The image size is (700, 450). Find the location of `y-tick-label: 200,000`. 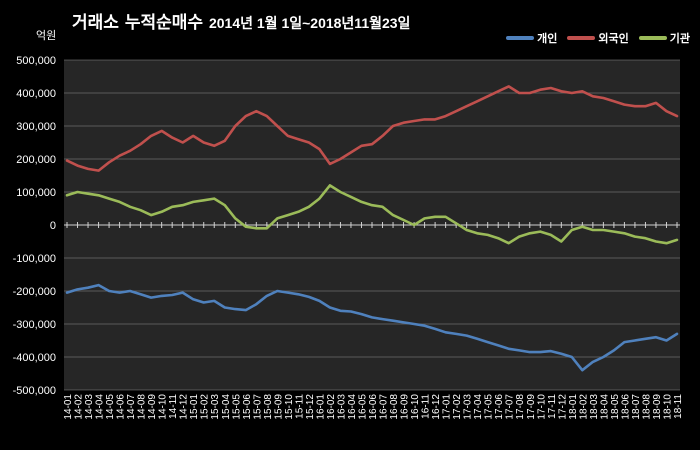

y-tick-label: 200,000 is located at coordinates (36, 160).